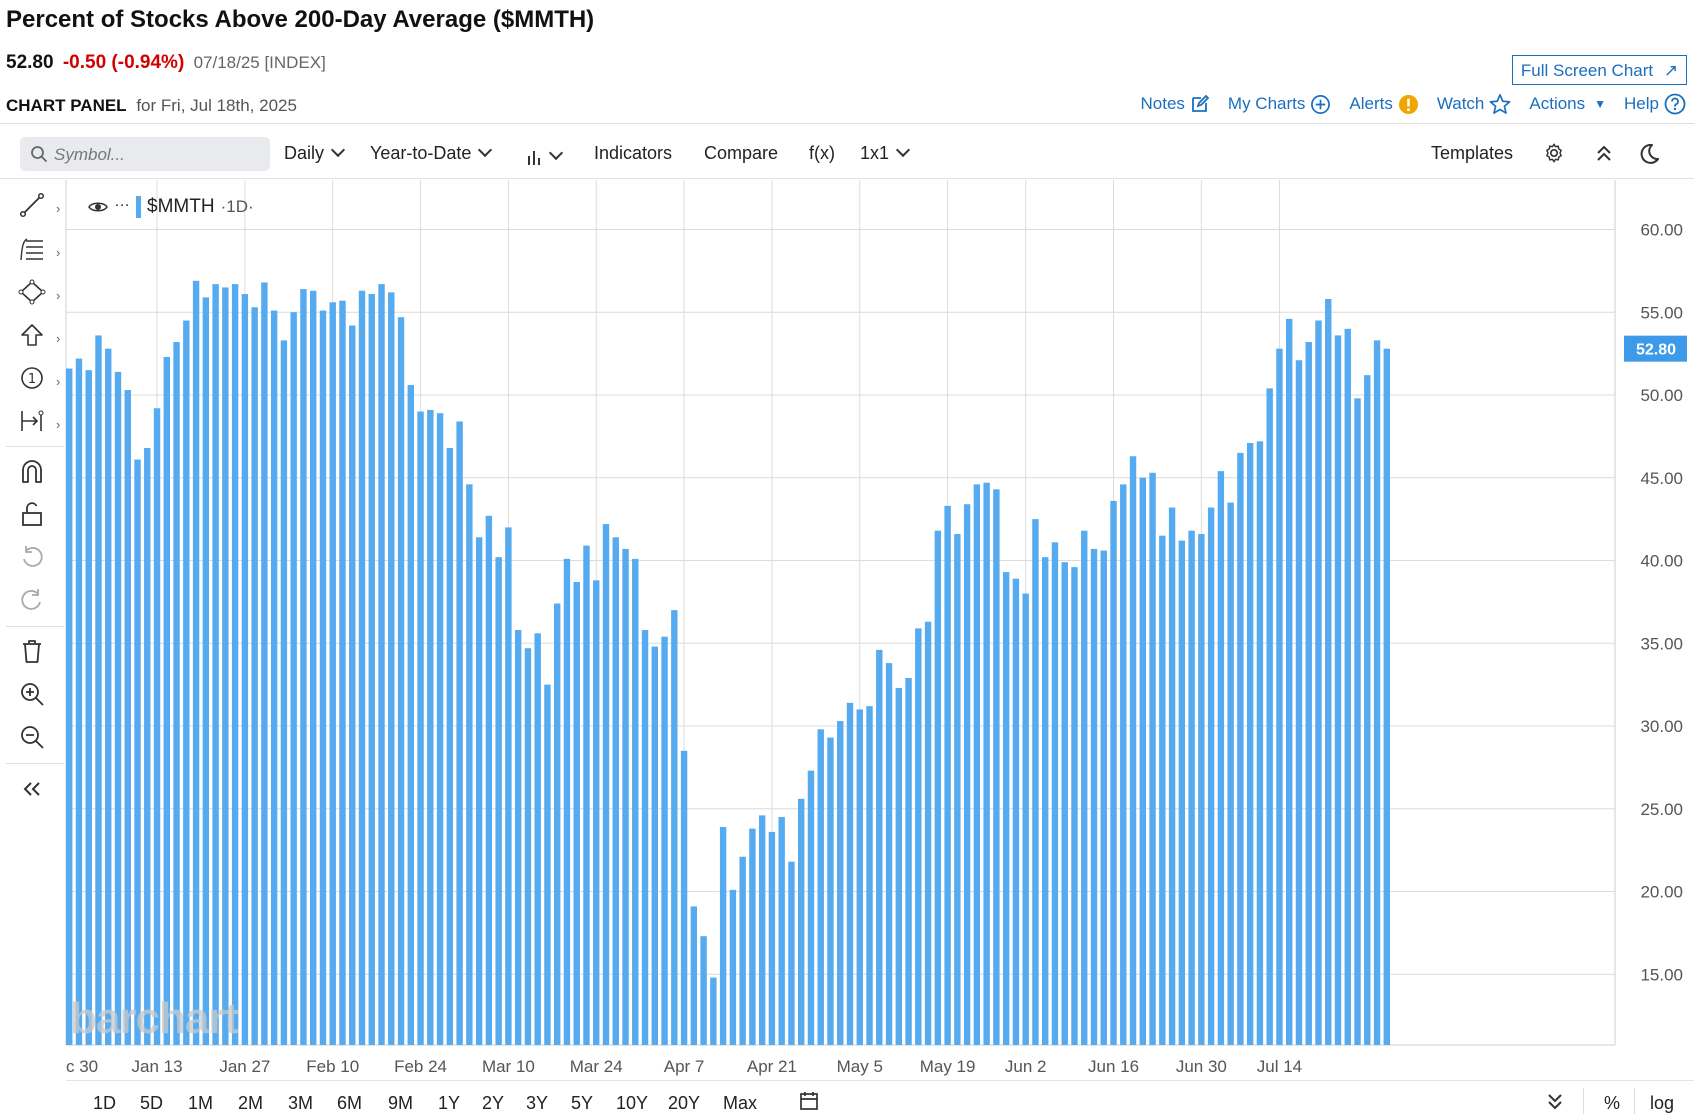  I want to click on undo-button, so click(35, 560).